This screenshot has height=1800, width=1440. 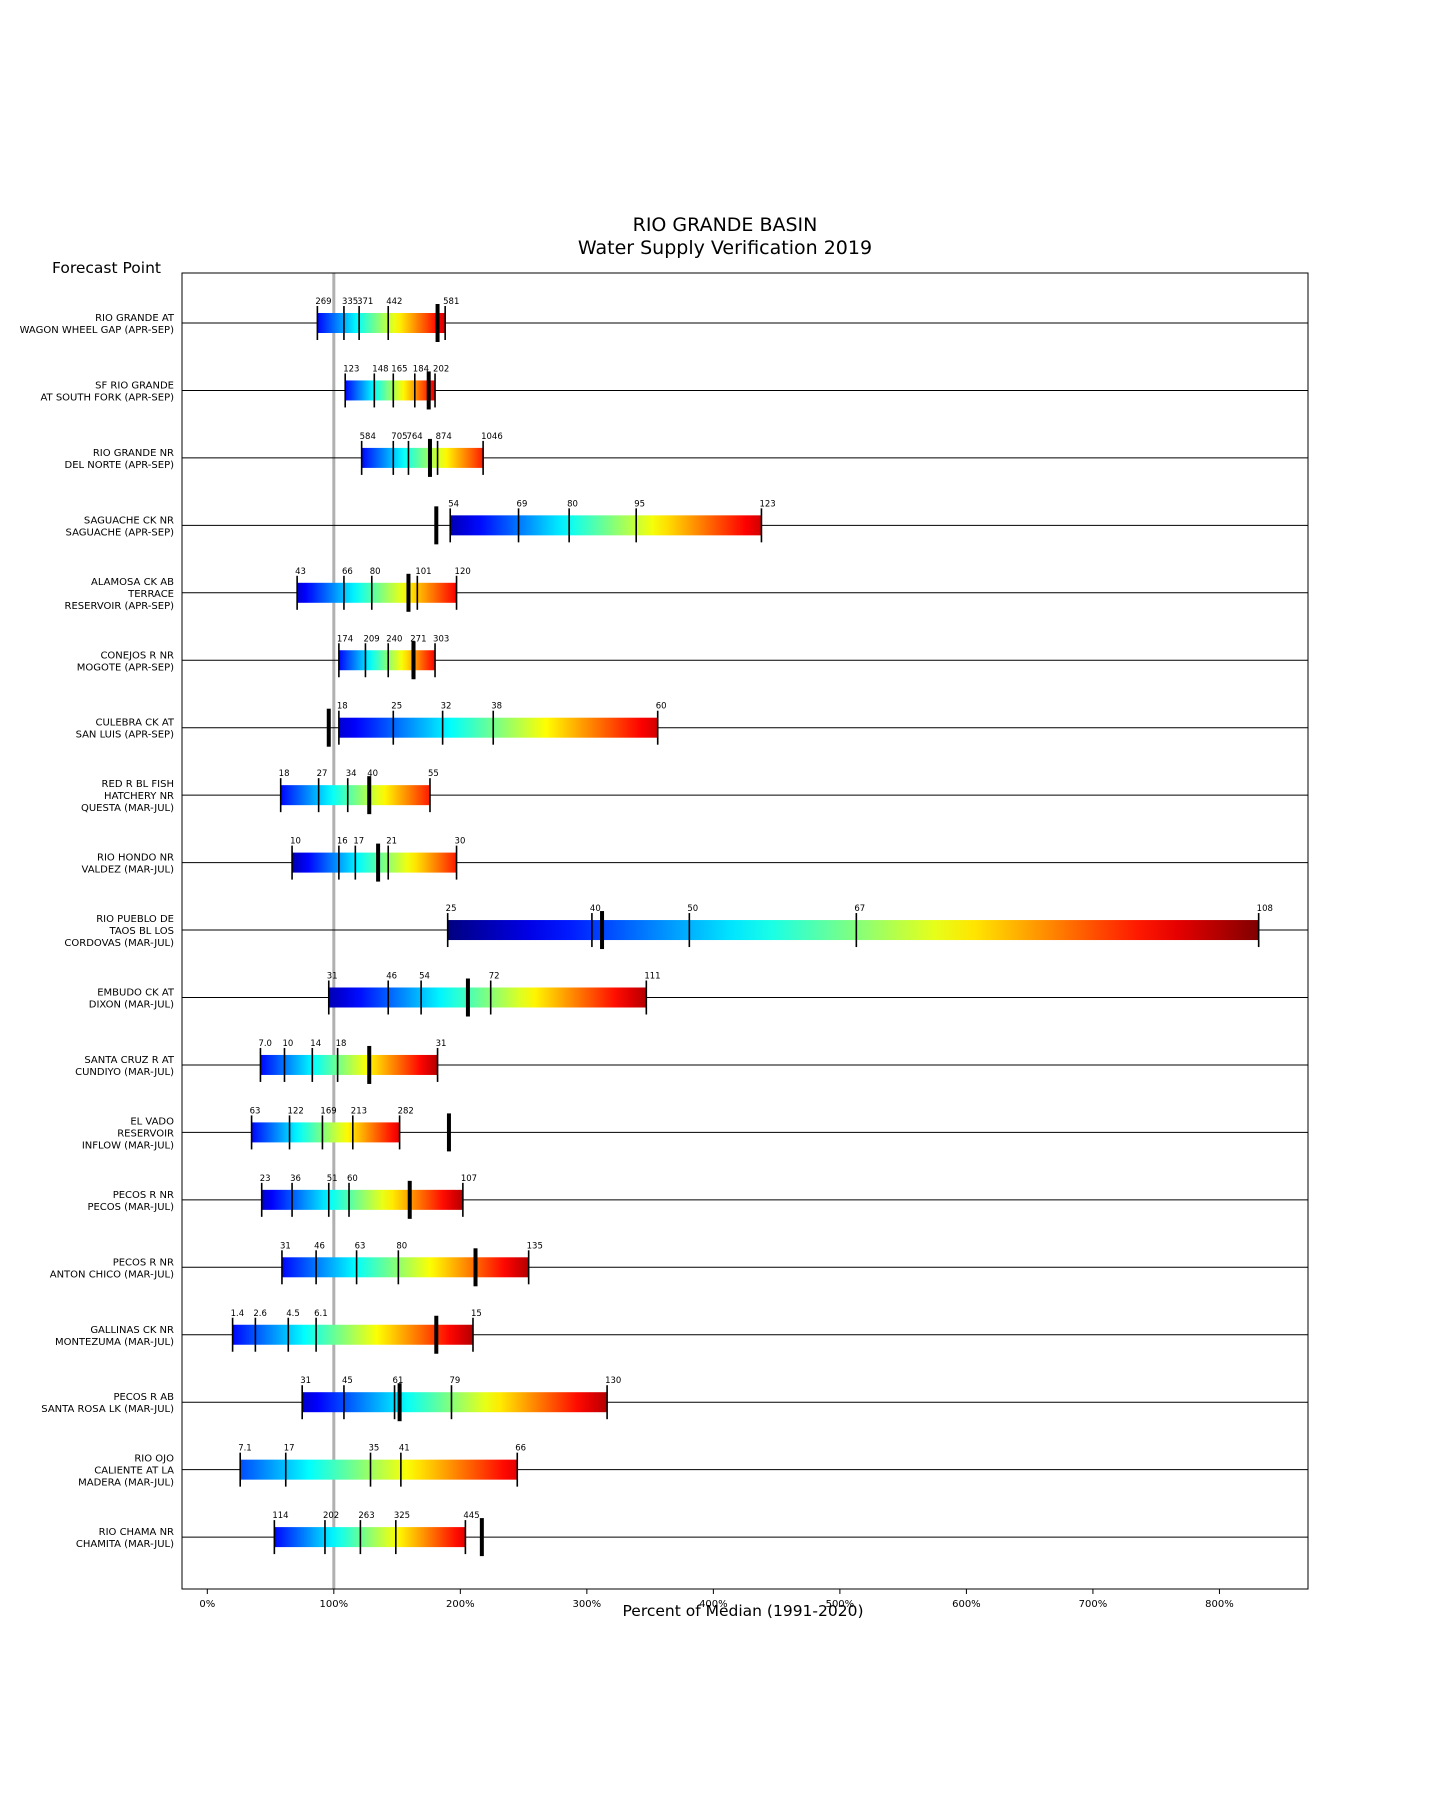 I want to click on exceedance-value-label: 30, so click(x=460, y=842).